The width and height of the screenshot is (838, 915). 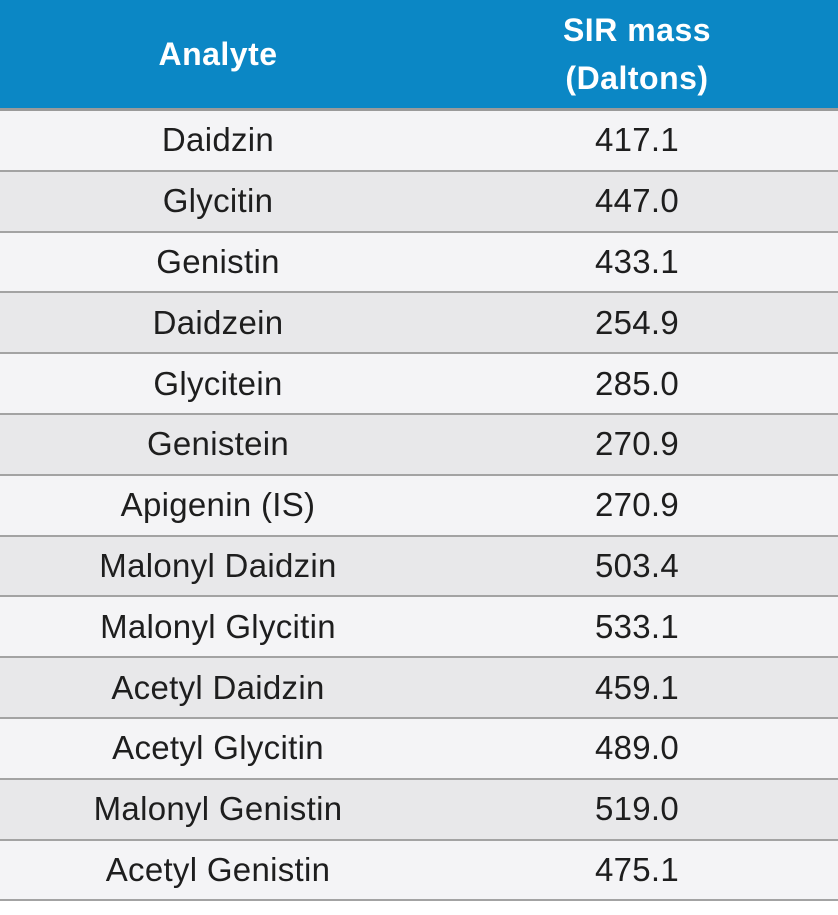 I want to click on column-header-sir-mass: SIR mass (Daltons), so click(x=637, y=54).